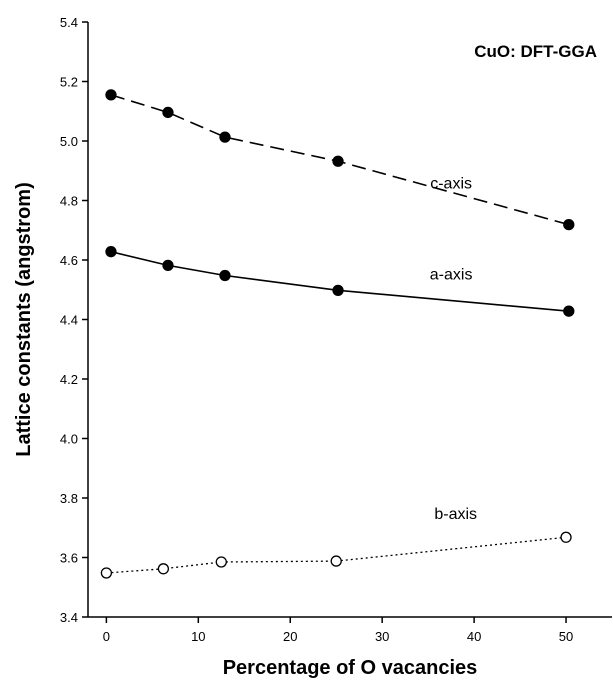 The image size is (613, 683). I want to click on chart-title: CuO: DFT-GGA, so click(535, 51).